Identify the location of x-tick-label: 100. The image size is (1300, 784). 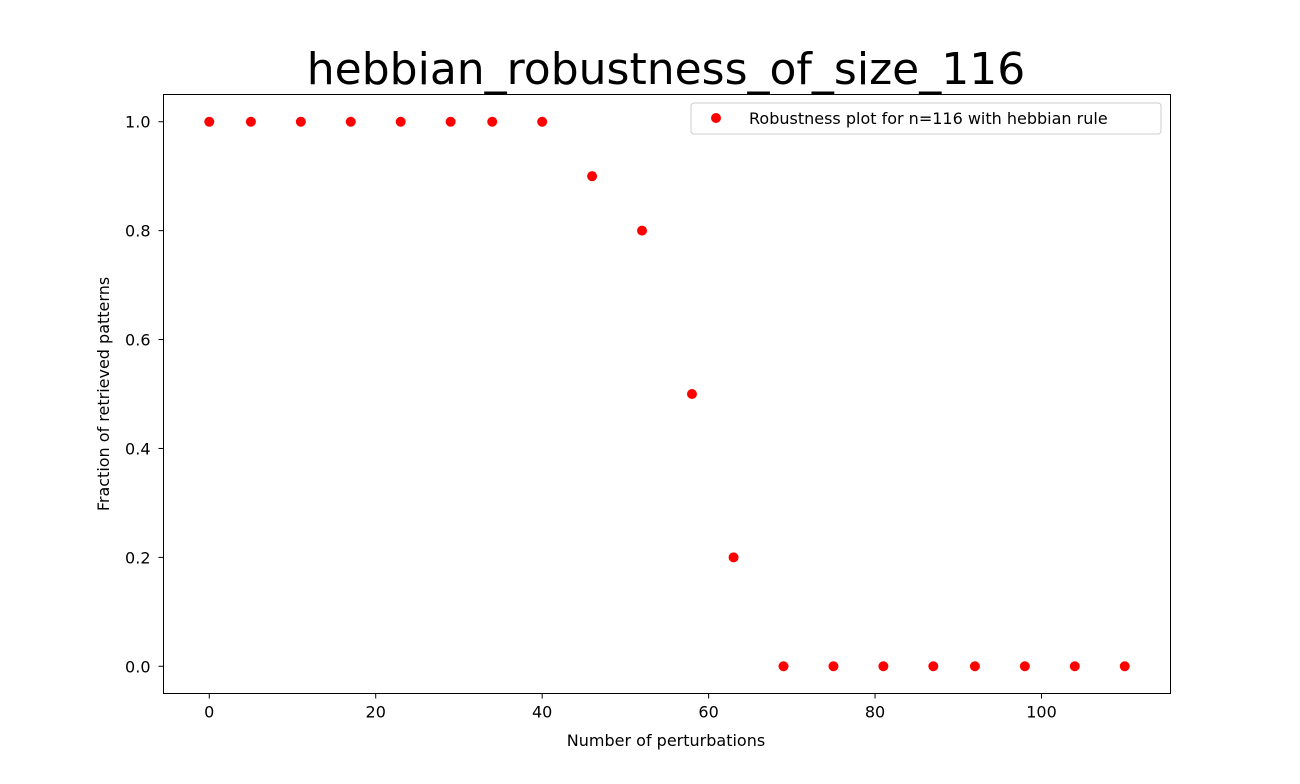
(1041, 712).